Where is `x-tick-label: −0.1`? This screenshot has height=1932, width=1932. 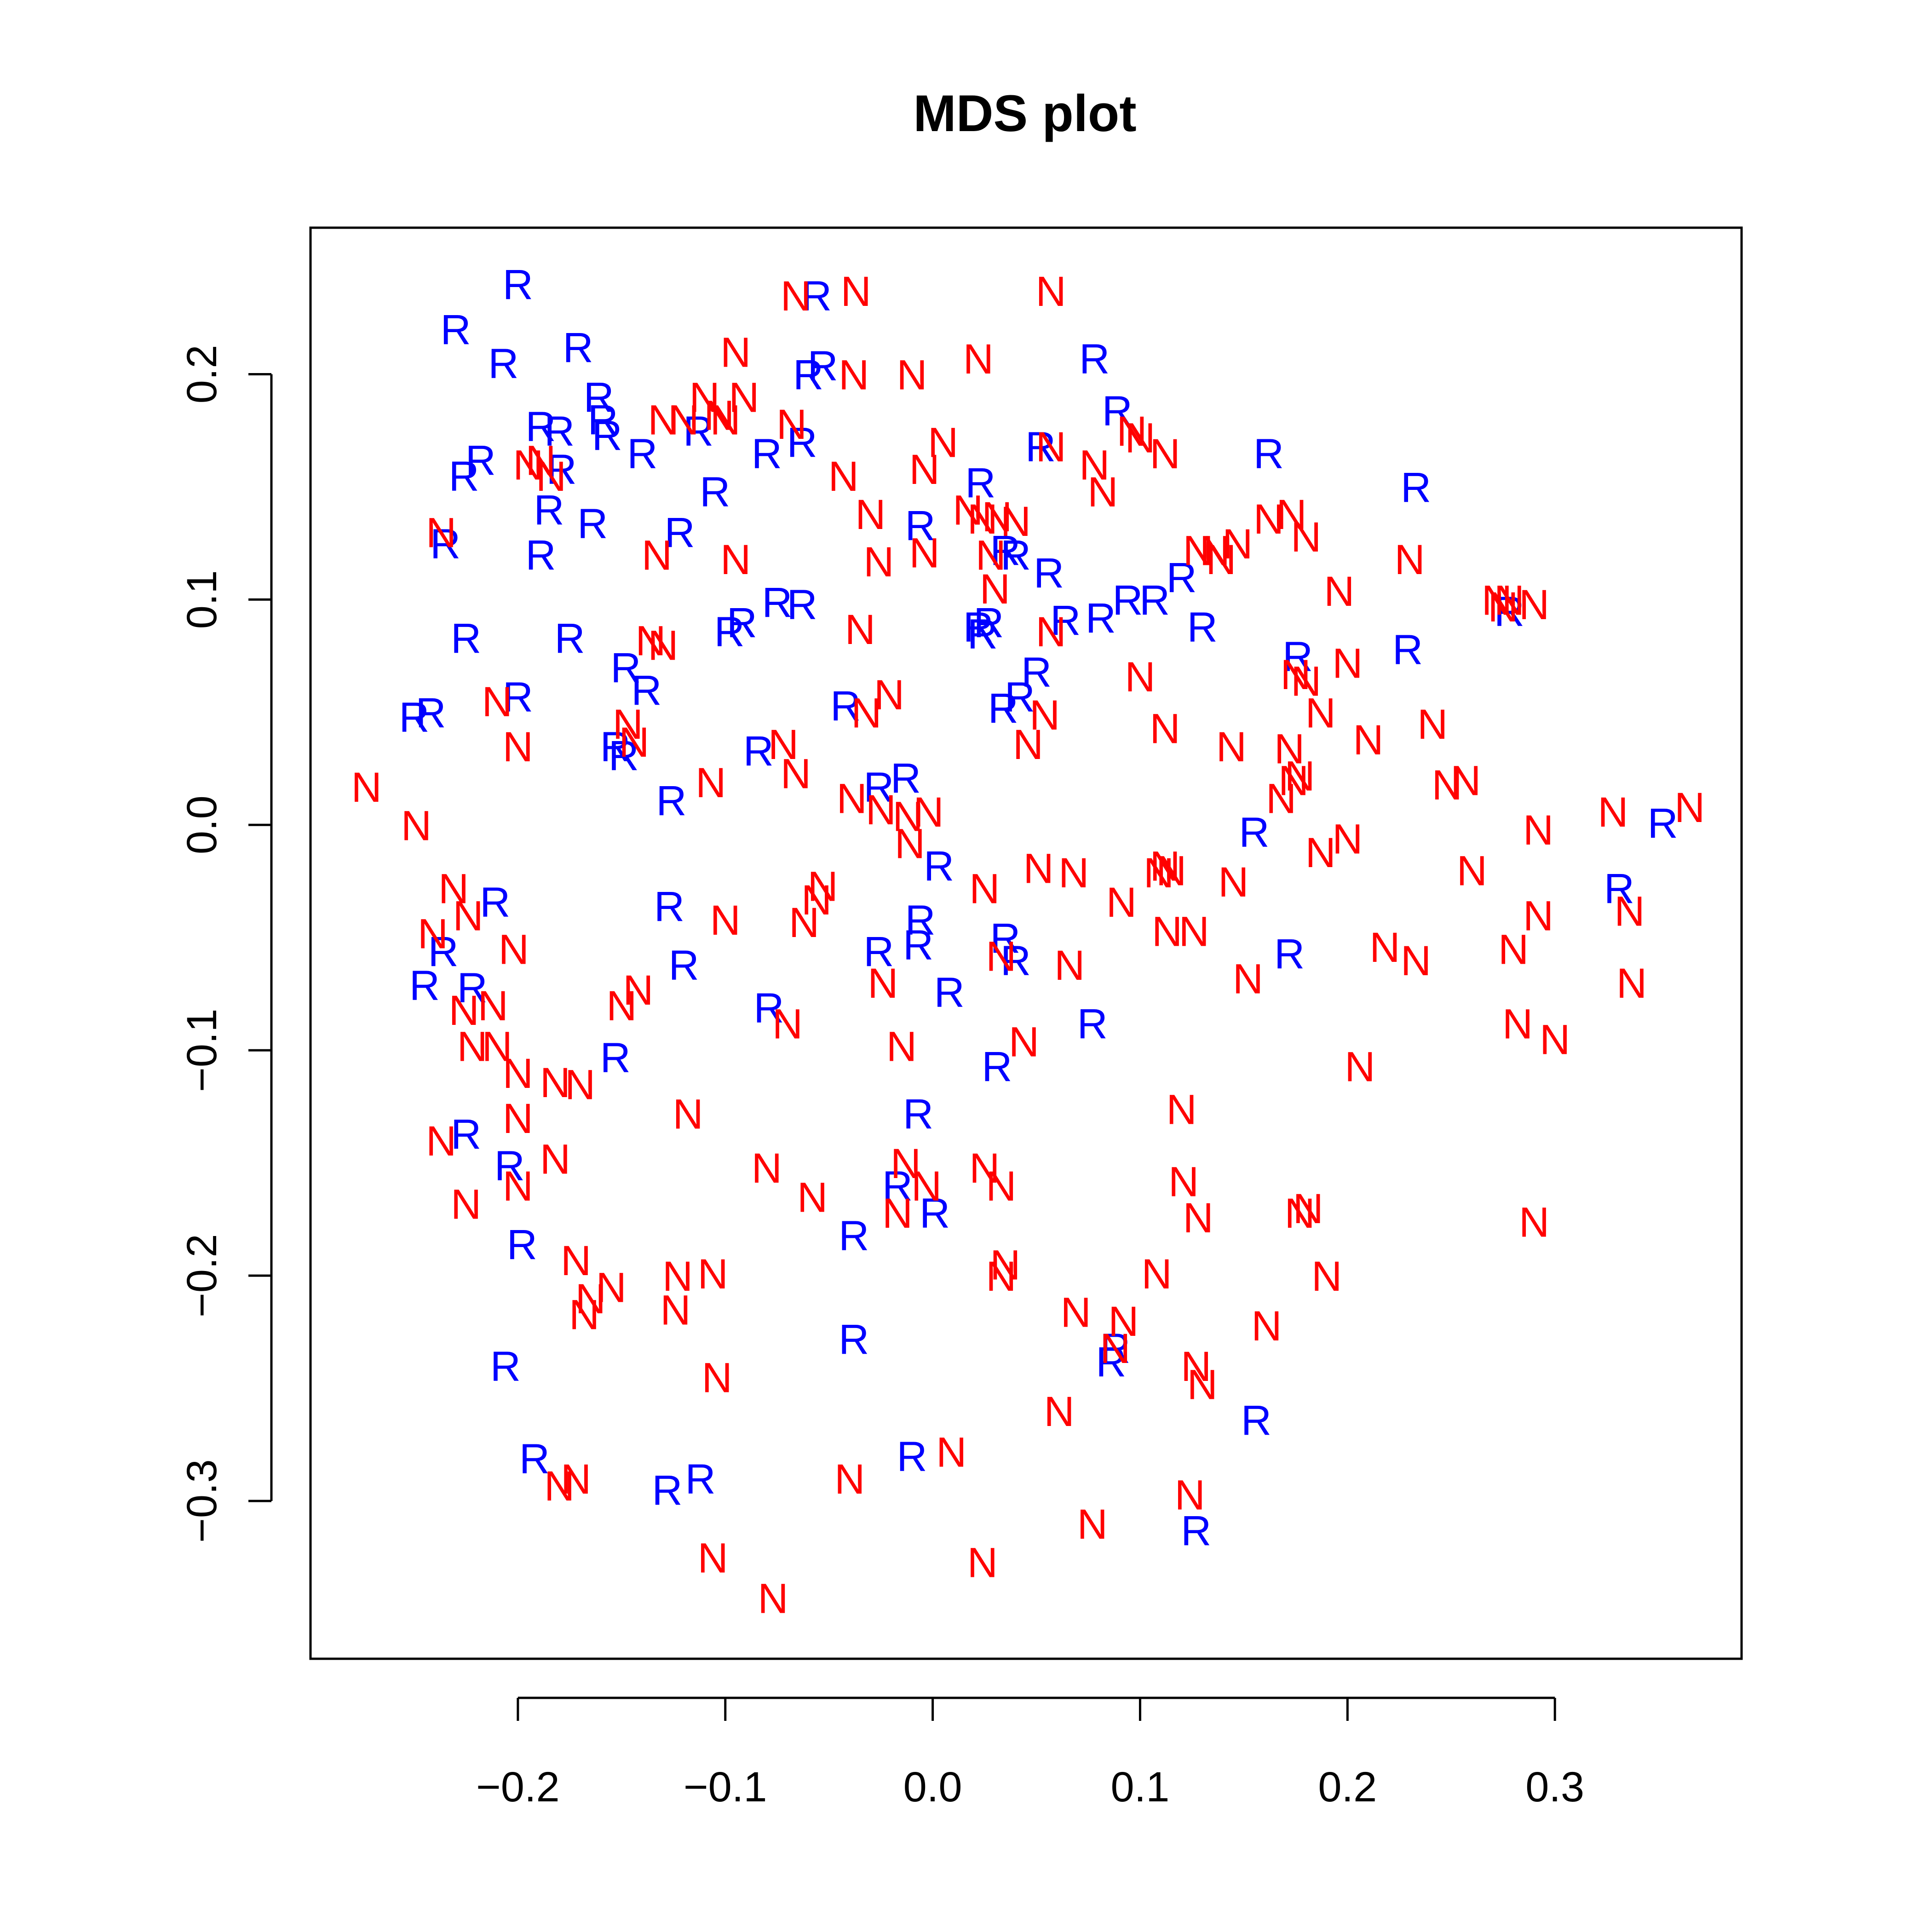 x-tick-label: −0.1 is located at coordinates (725, 1787).